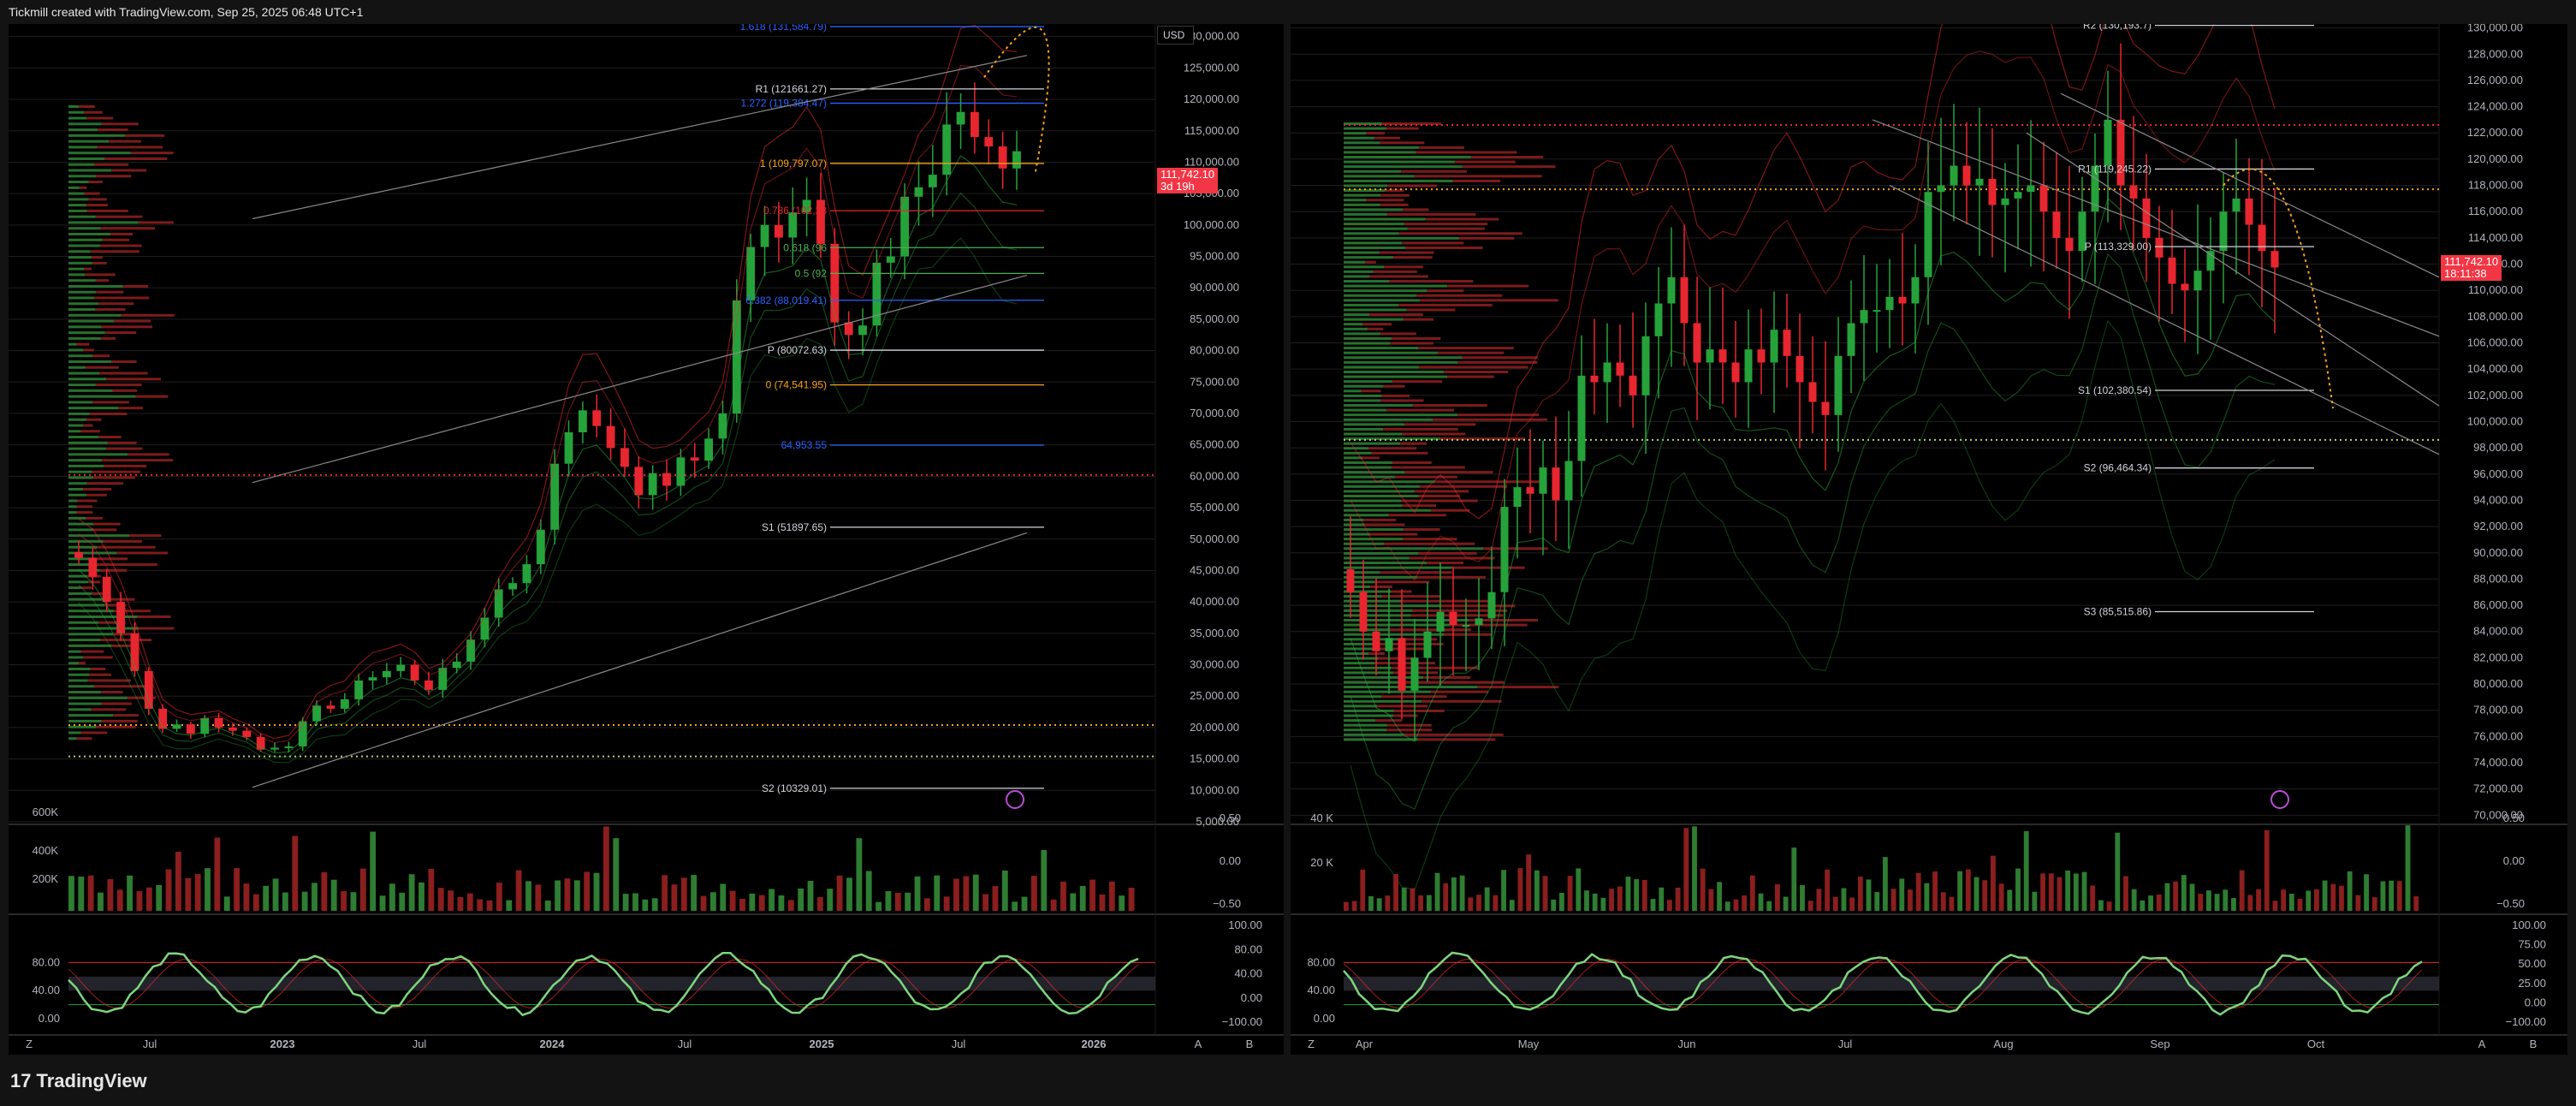 Image resolution: width=2576 pixels, height=1106 pixels. What do you see at coordinates (2495, 158) in the screenshot?
I see `price-axis-tick: 120,000.00` at bounding box center [2495, 158].